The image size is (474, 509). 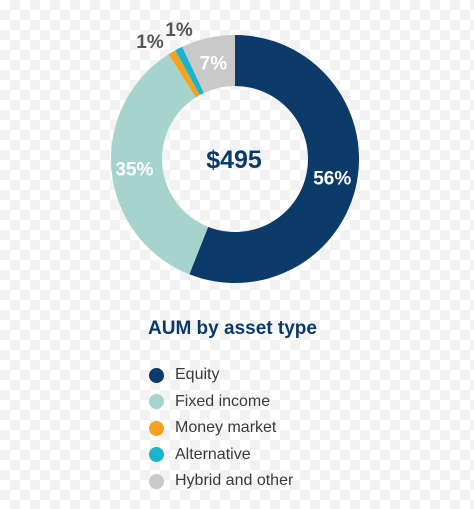 I want to click on legend-item-alternative: Alternative, so click(x=221, y=455).